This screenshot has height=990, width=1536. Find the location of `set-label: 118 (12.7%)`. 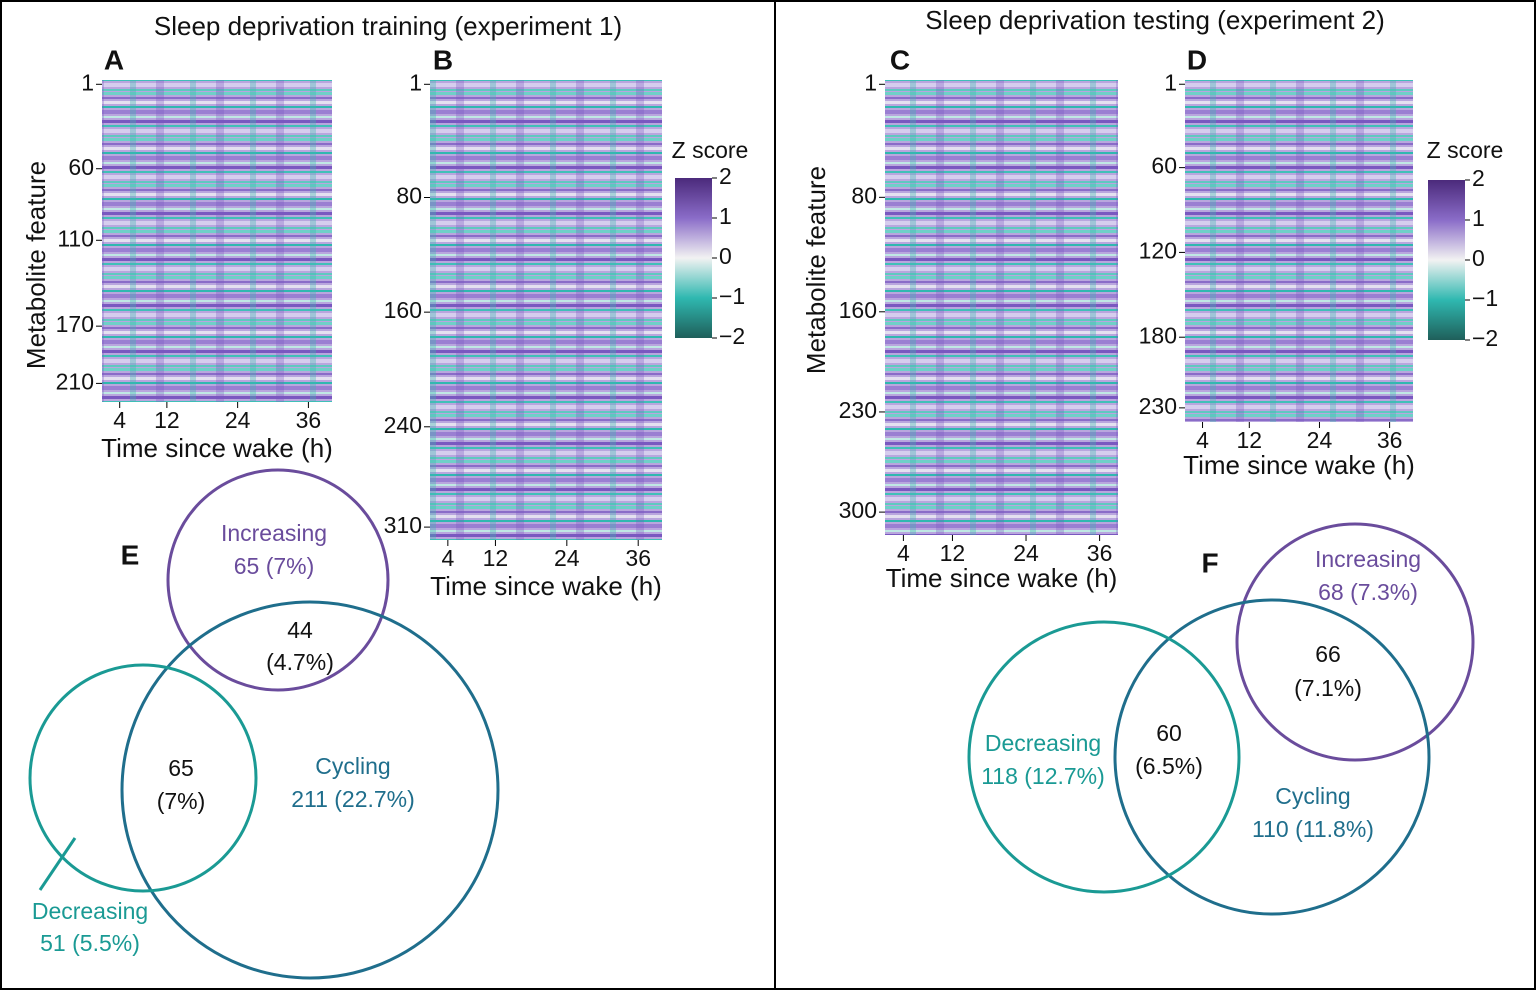

set-label: 118 (12.7%) is located at coordinates (1043, 776).